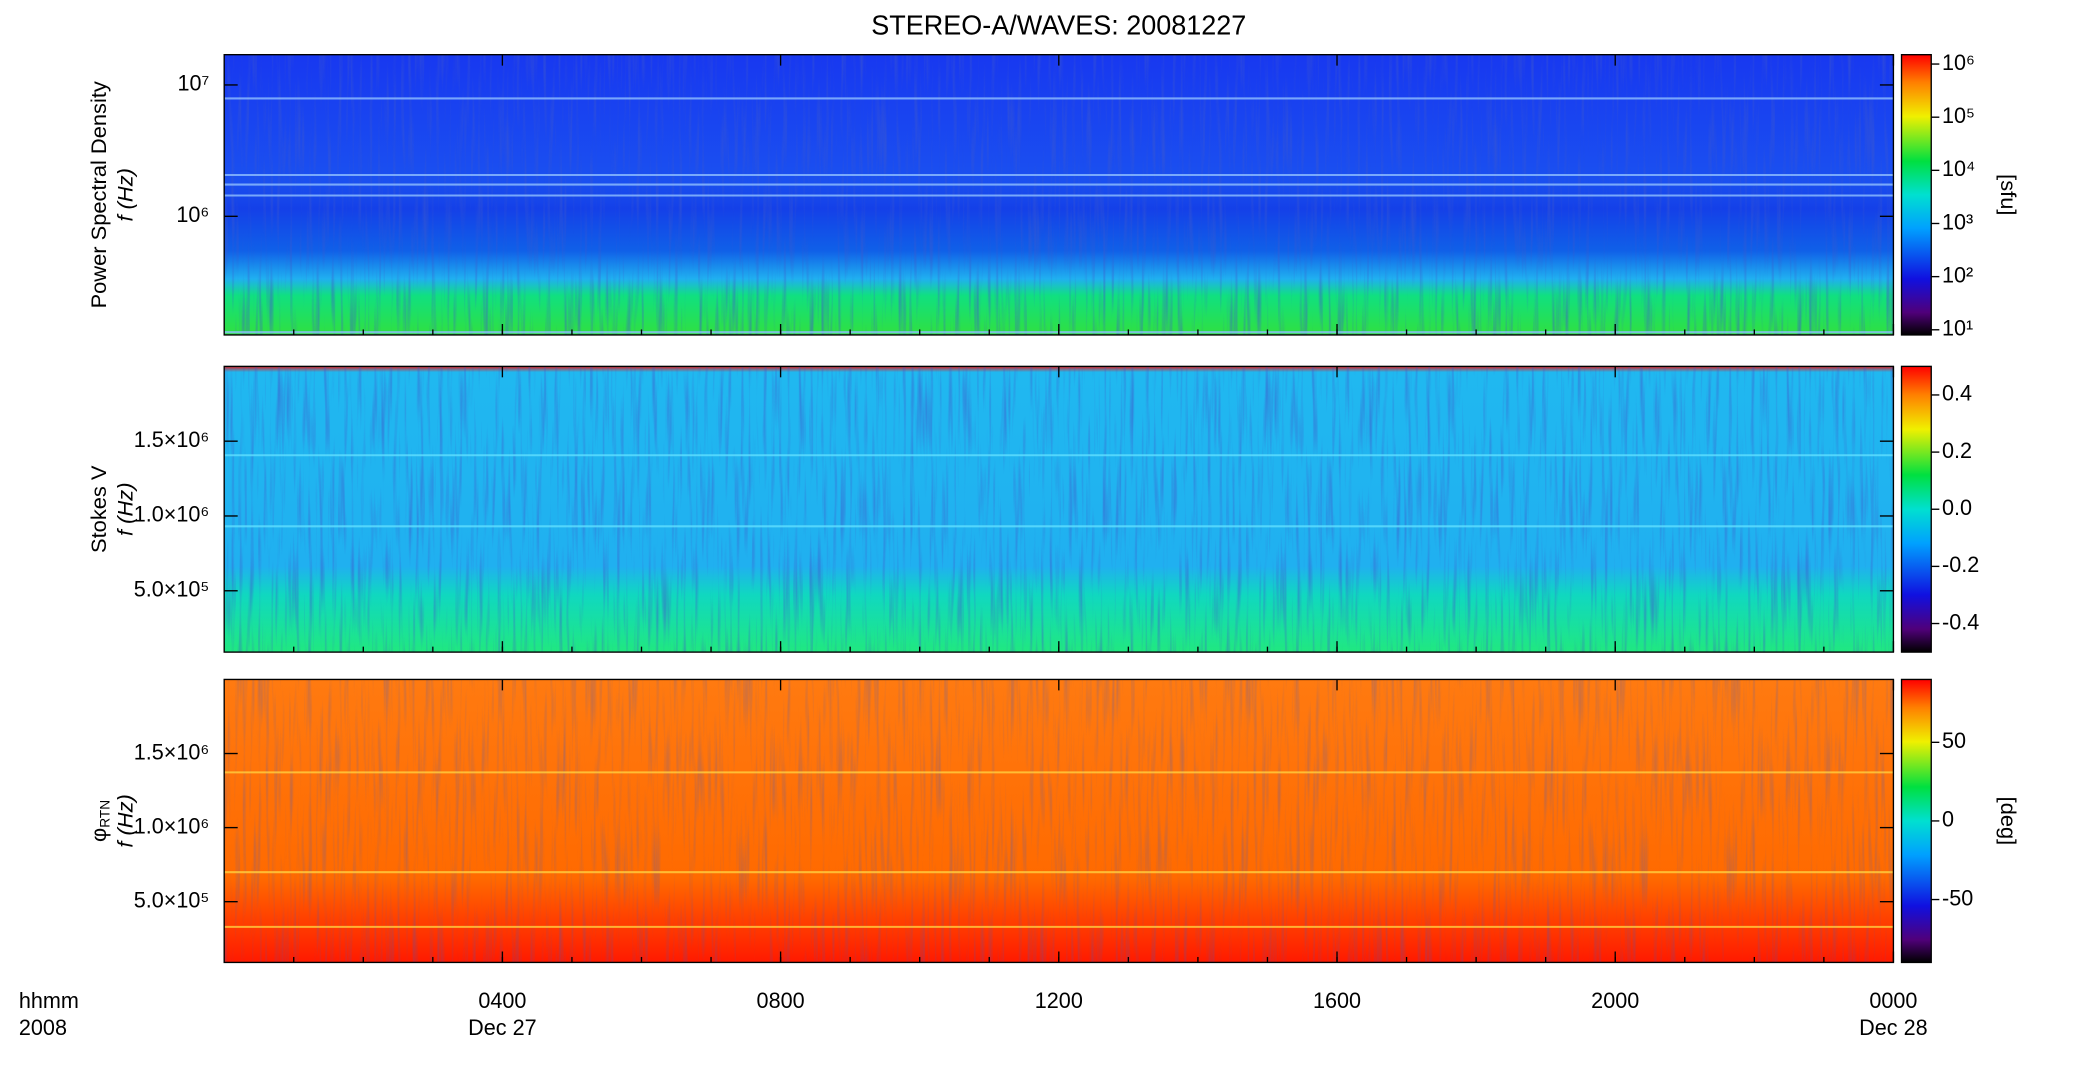  Describe the element at coordinates (1958, 62) in the screenshot. I see `colorbar-tick-label: 10⁶` at that location.